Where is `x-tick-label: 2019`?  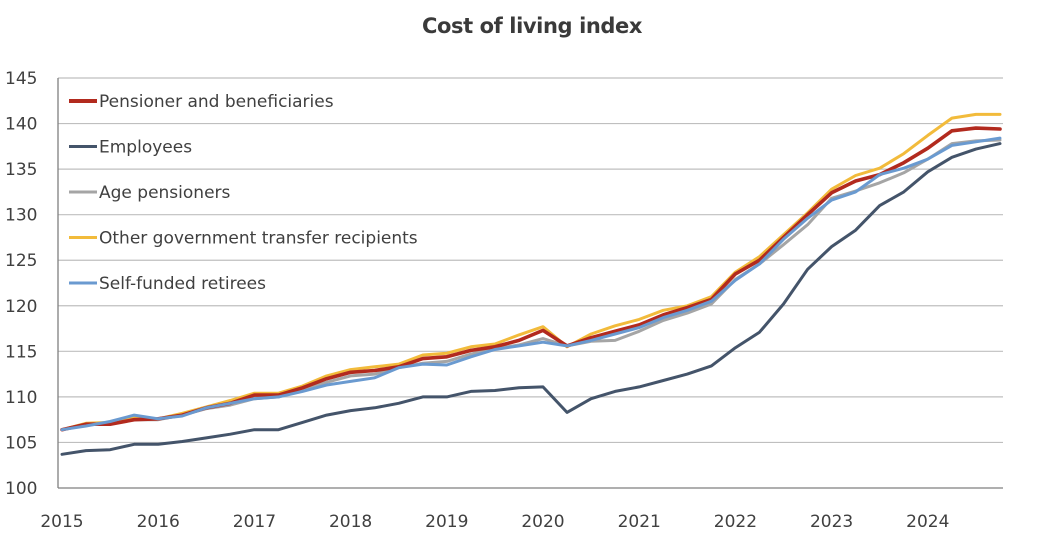 x-tick-label: 2019 is located at coordinates (446, 522).